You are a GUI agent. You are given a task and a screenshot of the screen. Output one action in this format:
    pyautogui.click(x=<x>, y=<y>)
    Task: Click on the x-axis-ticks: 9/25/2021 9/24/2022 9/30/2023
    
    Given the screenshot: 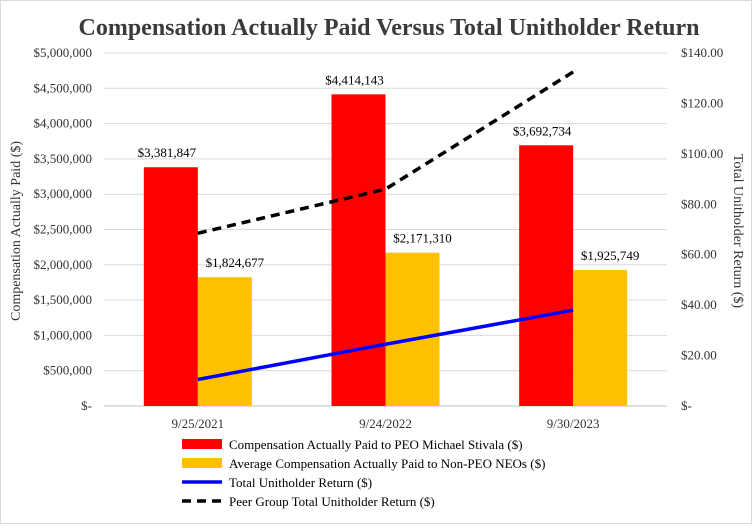 What is the action you would take?
    pyautogui.click(x=385, y=423)
    